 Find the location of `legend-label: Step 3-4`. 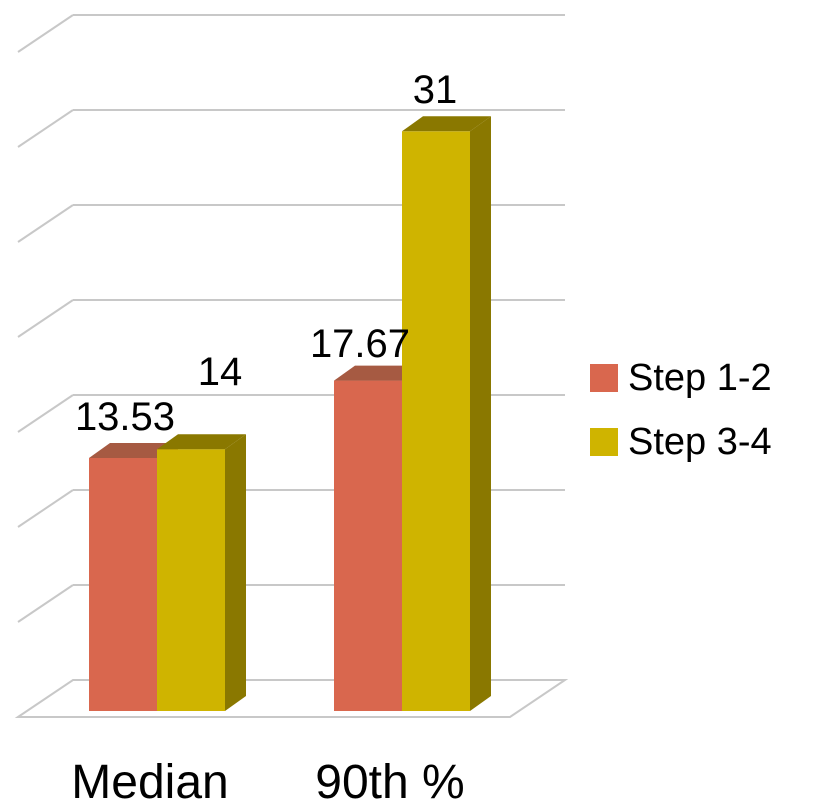

legend-label: Step 3-4 is located at coordinates (700, 442).